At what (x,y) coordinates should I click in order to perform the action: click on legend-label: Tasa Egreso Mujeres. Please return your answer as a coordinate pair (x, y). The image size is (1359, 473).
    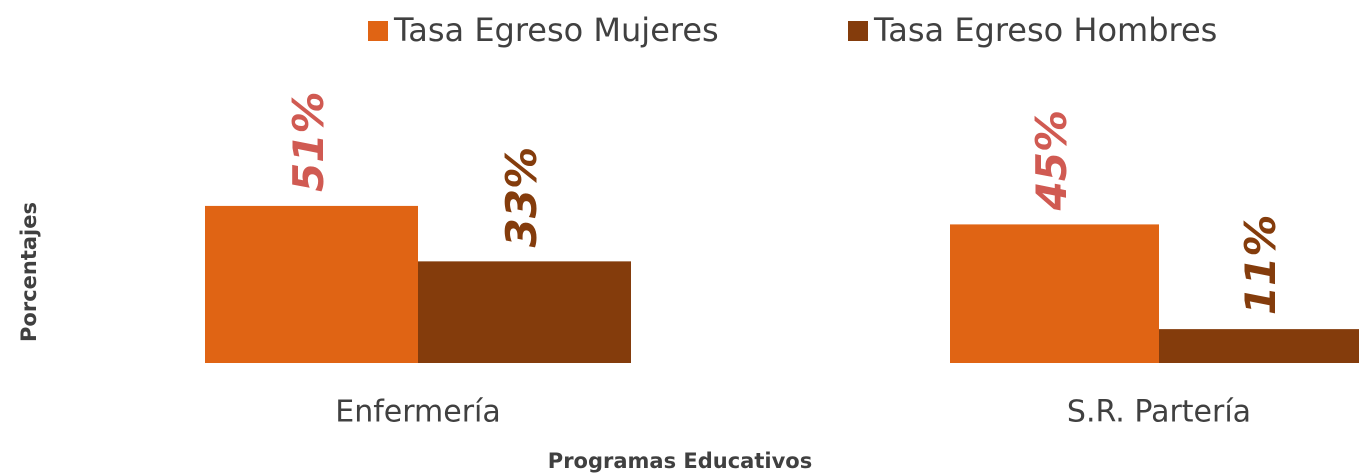
    Looking at the image, I should click on (556, 30).